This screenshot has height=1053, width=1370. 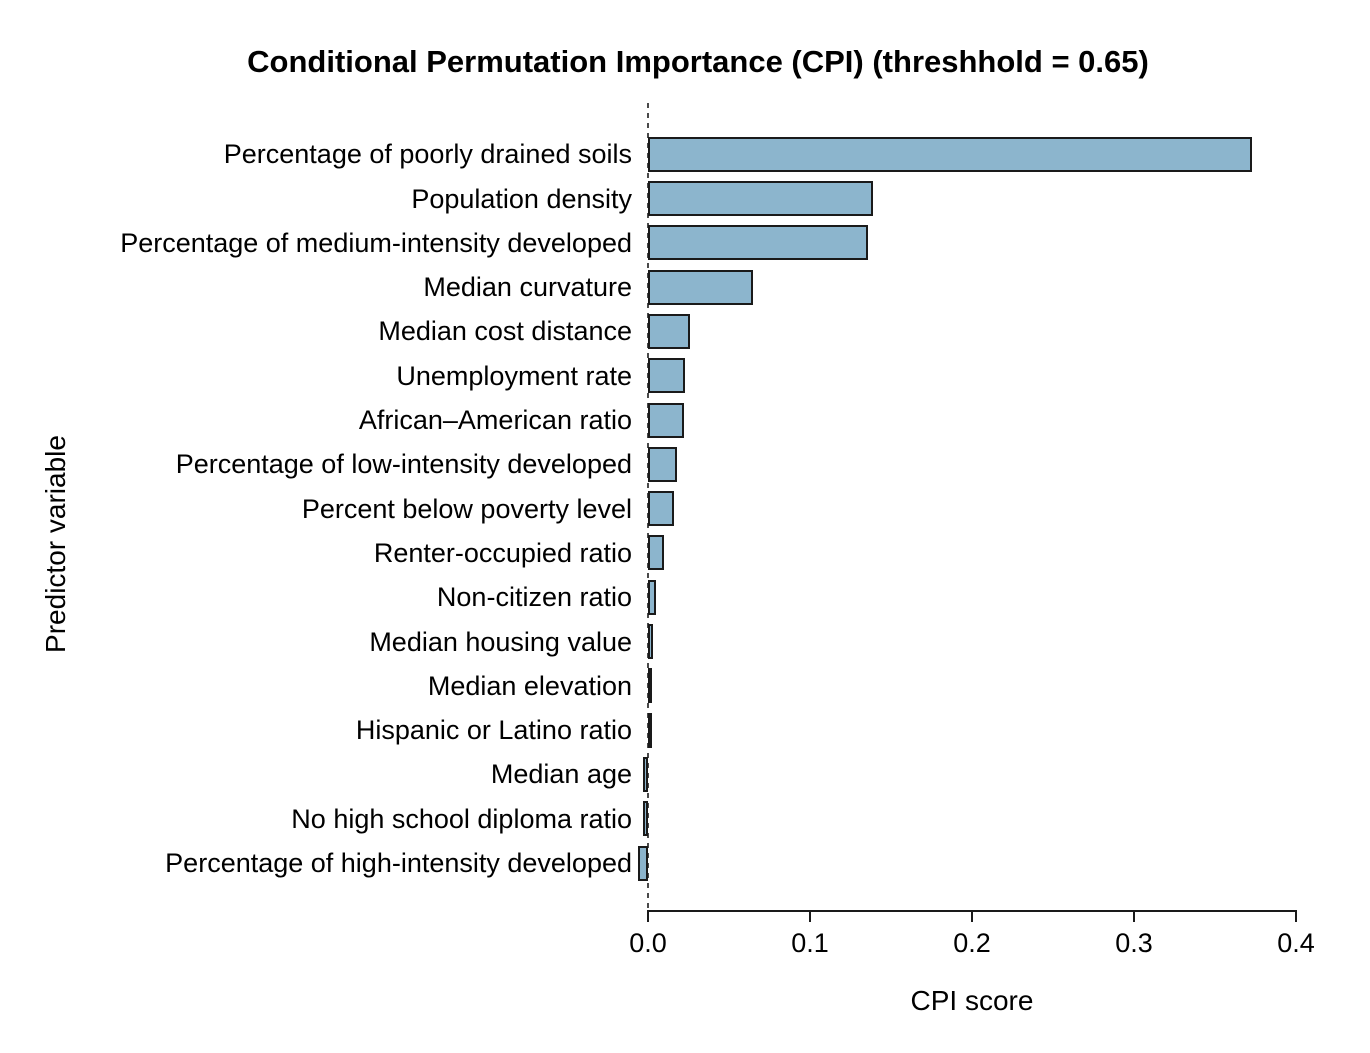 I want to click on y-axis-label: Predictor variable, so click(x=55, y=544).